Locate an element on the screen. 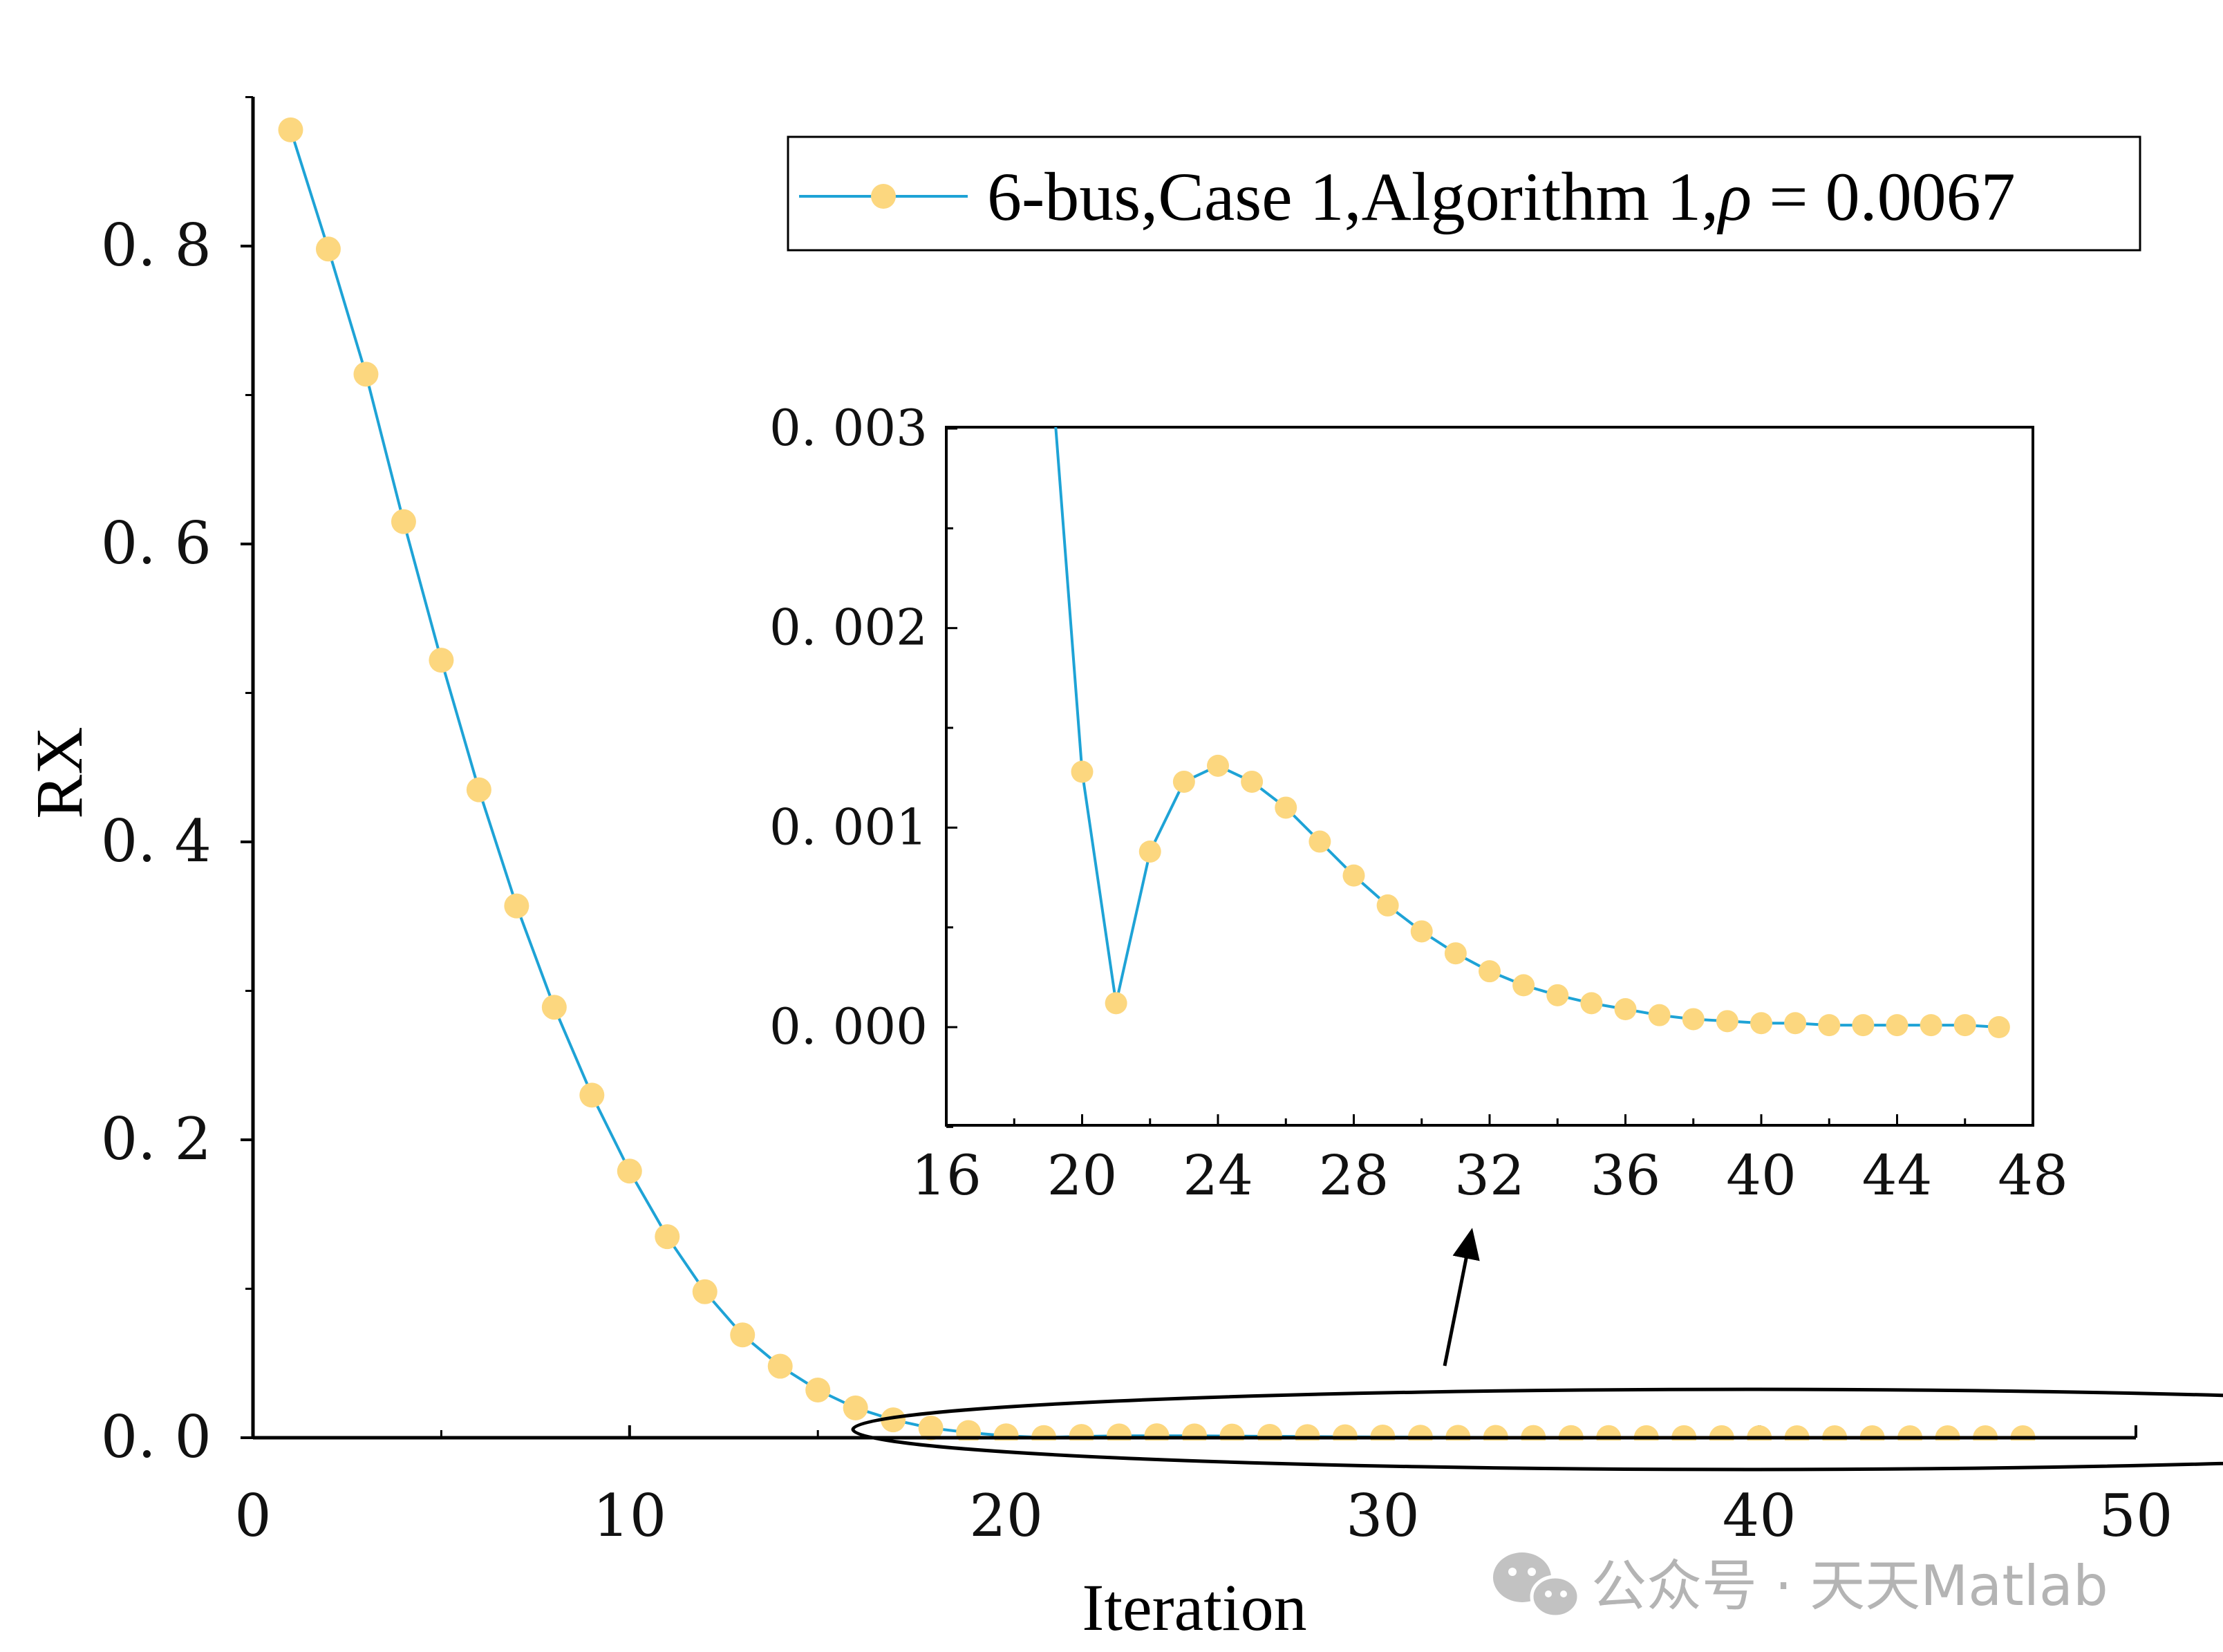 Image resolution: width=2223 pixels, height=1652 pixels. watermark-text: 公众号 · 天天Matlab is located at coordinates (1850, 1586).